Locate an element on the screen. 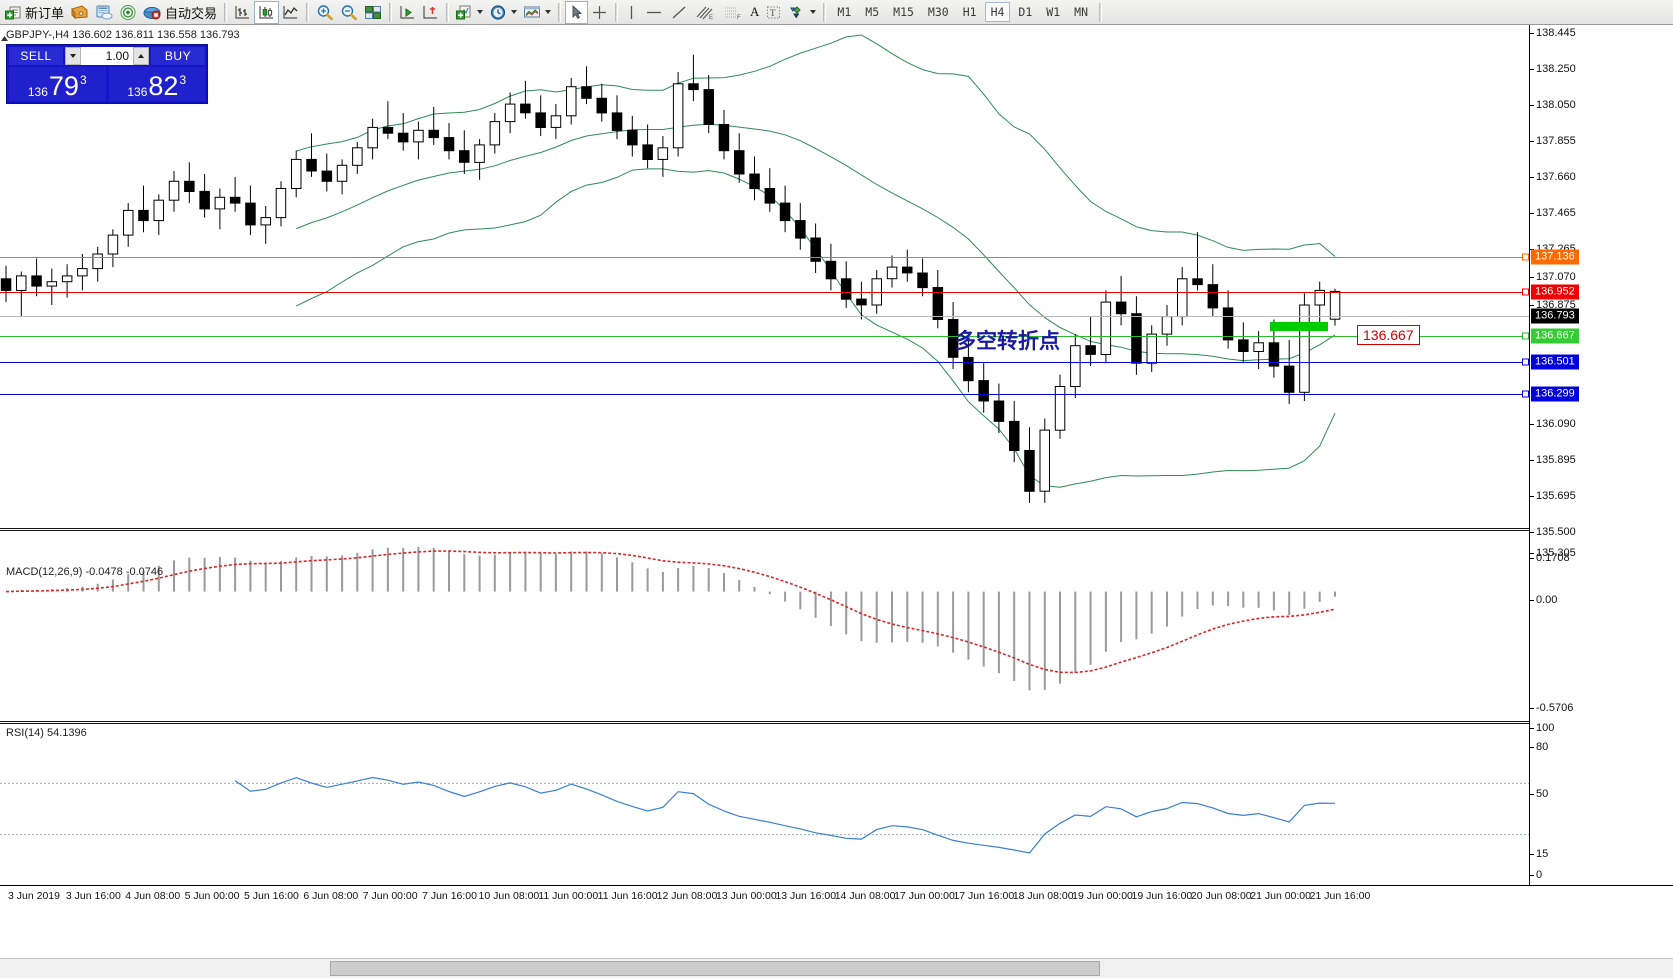 The image size is (1673, 978). cursor-tool-button is located at coordinates (577, 12).